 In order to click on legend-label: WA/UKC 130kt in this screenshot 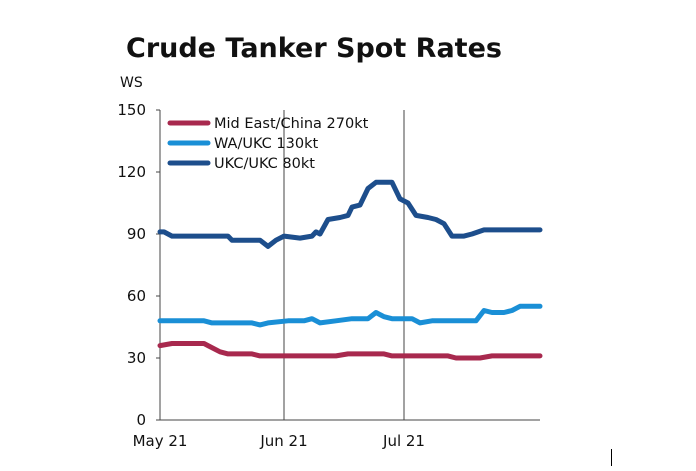, I will do `click(266, 144)`.